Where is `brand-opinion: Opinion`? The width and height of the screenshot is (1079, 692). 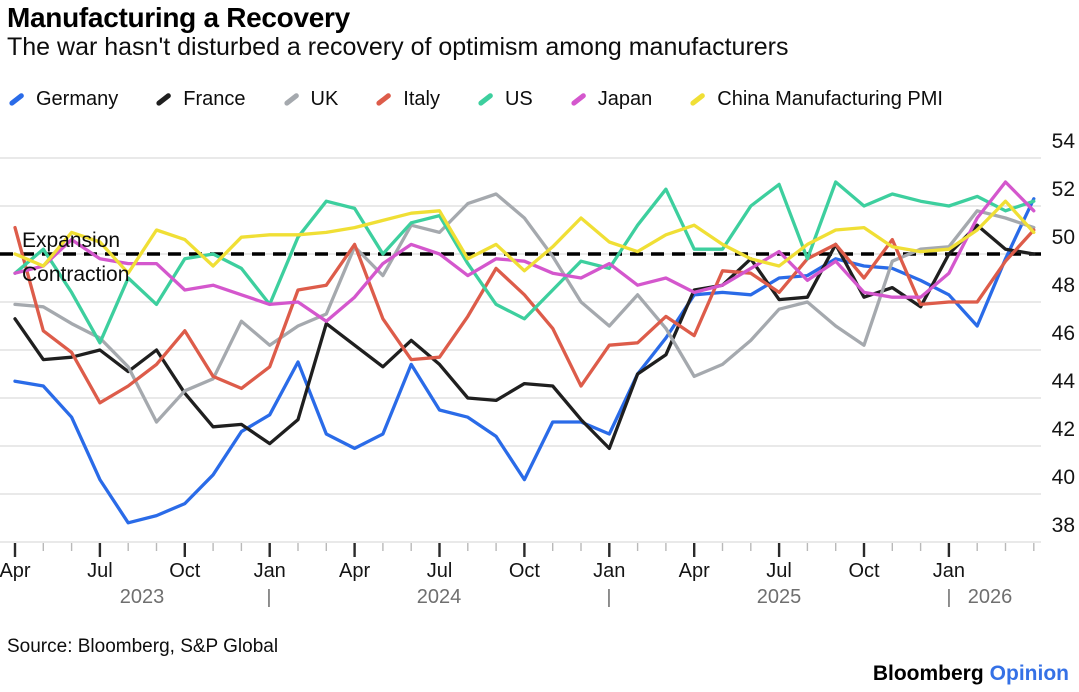
brand-opinion: Opinion is located at coordinates (1029, 673).